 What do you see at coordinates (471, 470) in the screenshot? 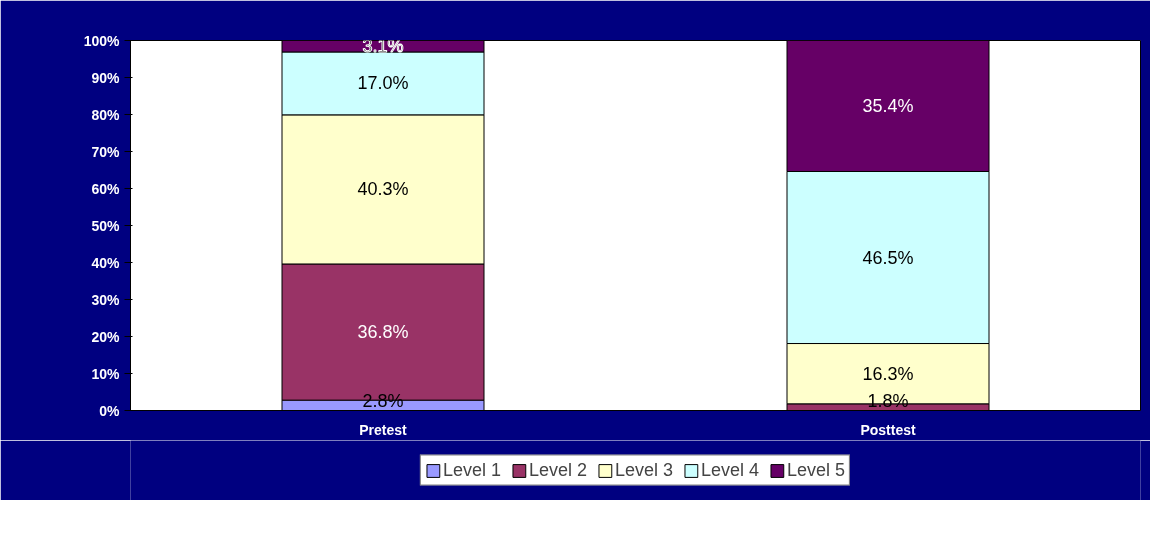
I see `legend-label: Level 1` at bounding box center [471, 470].